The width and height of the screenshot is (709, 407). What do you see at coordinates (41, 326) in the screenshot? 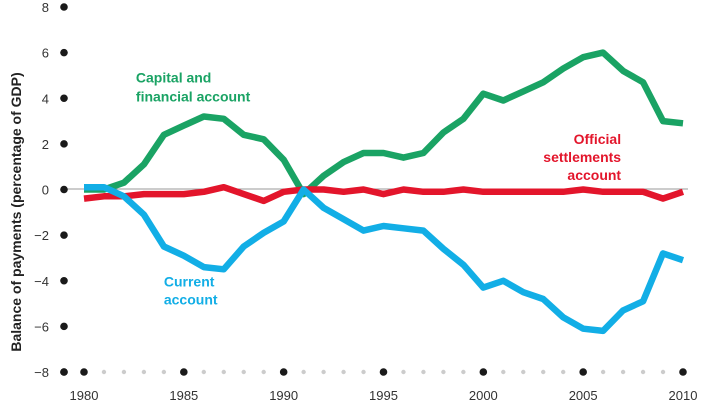
I see `y-tick-label: −6` at bounding box center [41, 326].